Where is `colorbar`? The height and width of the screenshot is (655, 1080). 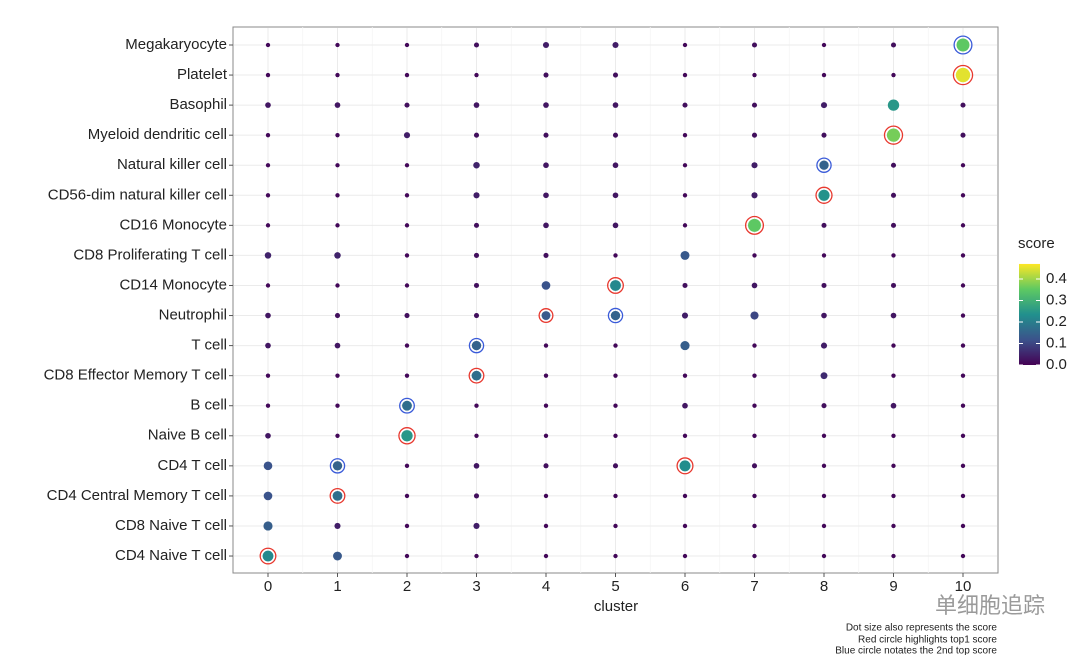
colorbar is located at coordinates (1029, 314).